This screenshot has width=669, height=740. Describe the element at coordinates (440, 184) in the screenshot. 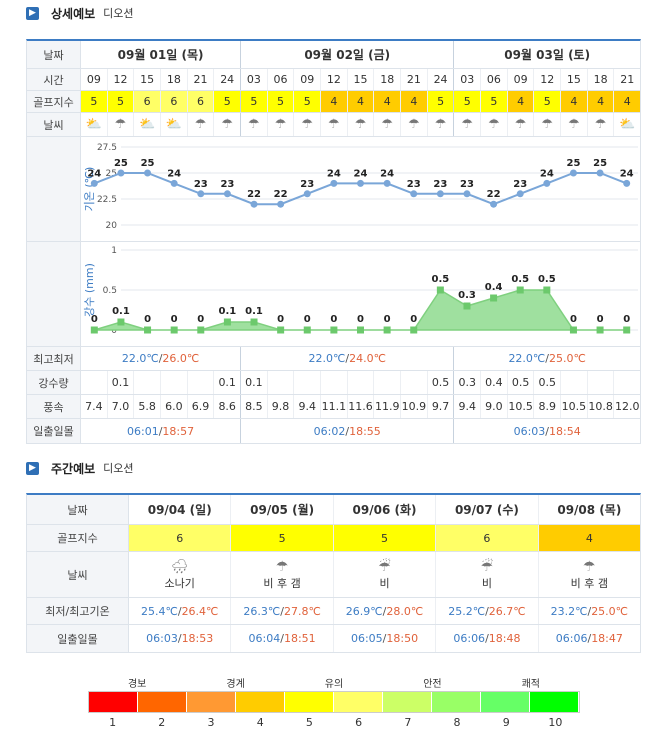

I see `temp-data-label: 23` at that location.